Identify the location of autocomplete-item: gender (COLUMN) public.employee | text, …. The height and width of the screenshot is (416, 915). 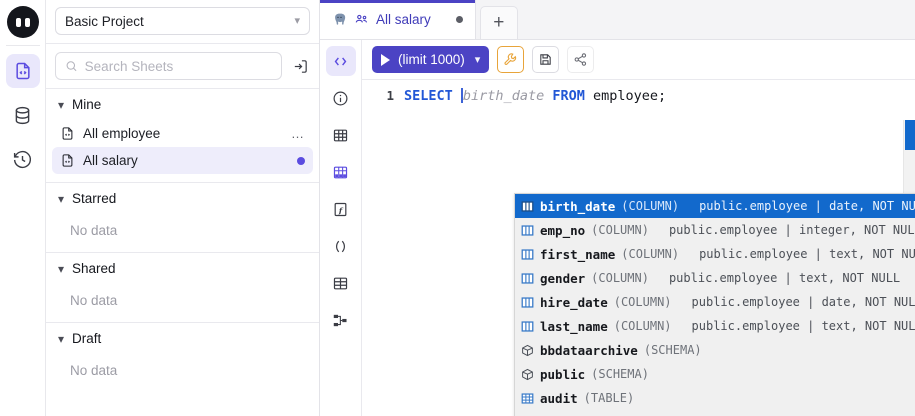
(715, 278).